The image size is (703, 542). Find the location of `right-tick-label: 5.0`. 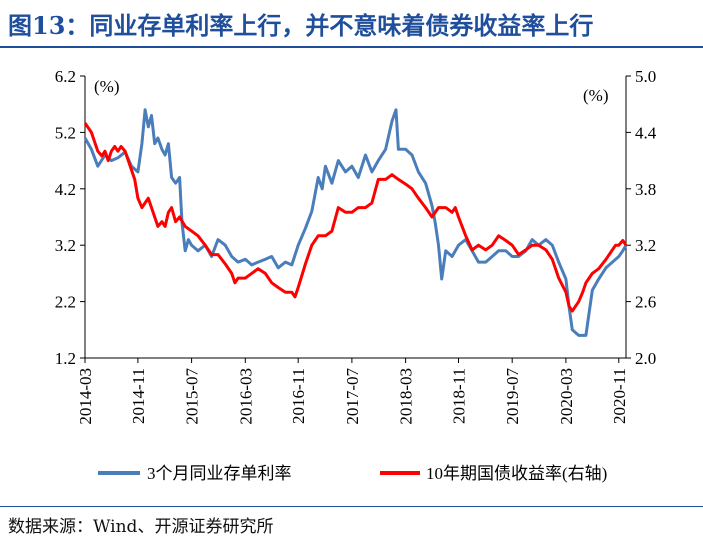

right-tick-label: 5.0 is located at coordinates (645, 76).